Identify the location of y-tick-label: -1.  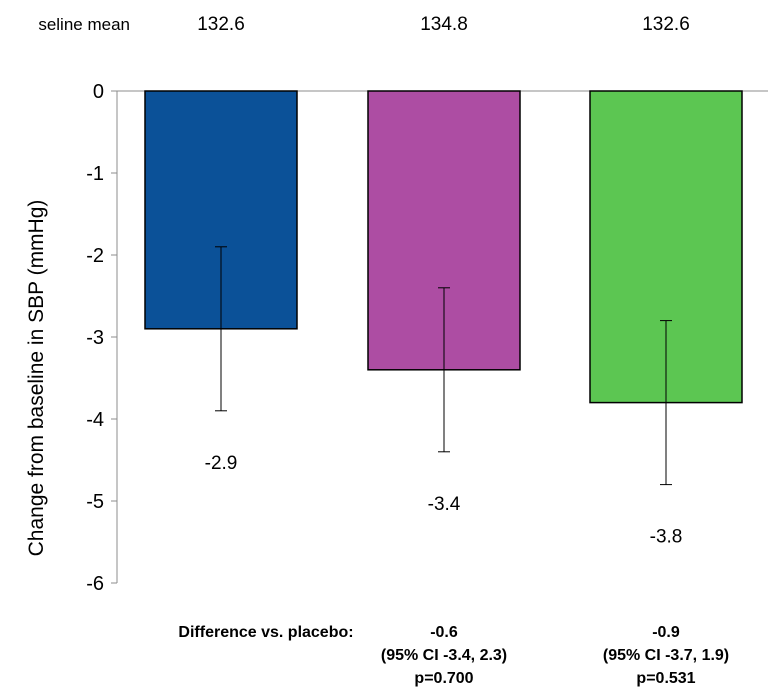
(95, 174).